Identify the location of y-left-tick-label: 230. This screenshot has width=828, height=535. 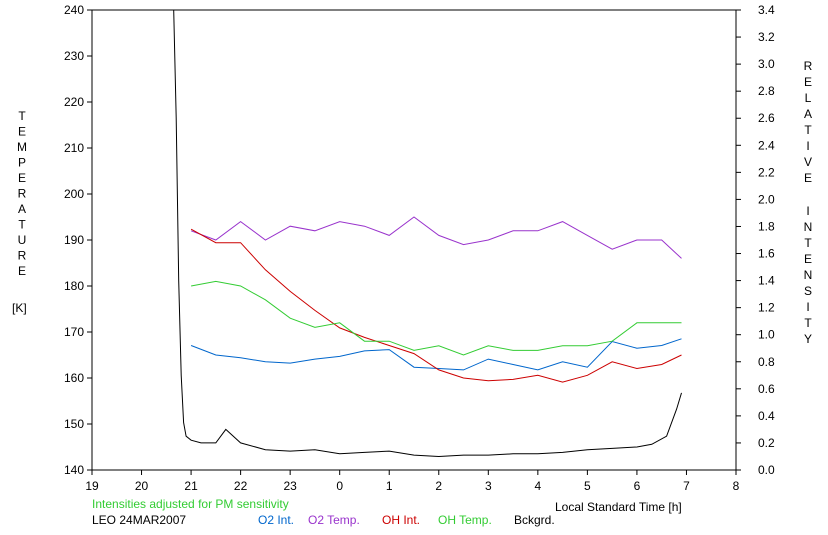
(74, 56).